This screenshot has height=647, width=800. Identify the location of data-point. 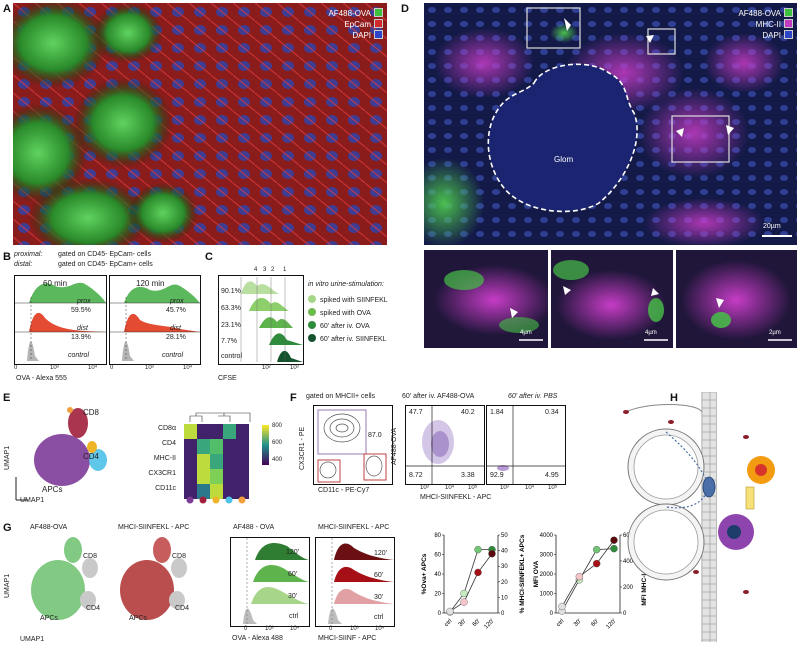
(614, 548).